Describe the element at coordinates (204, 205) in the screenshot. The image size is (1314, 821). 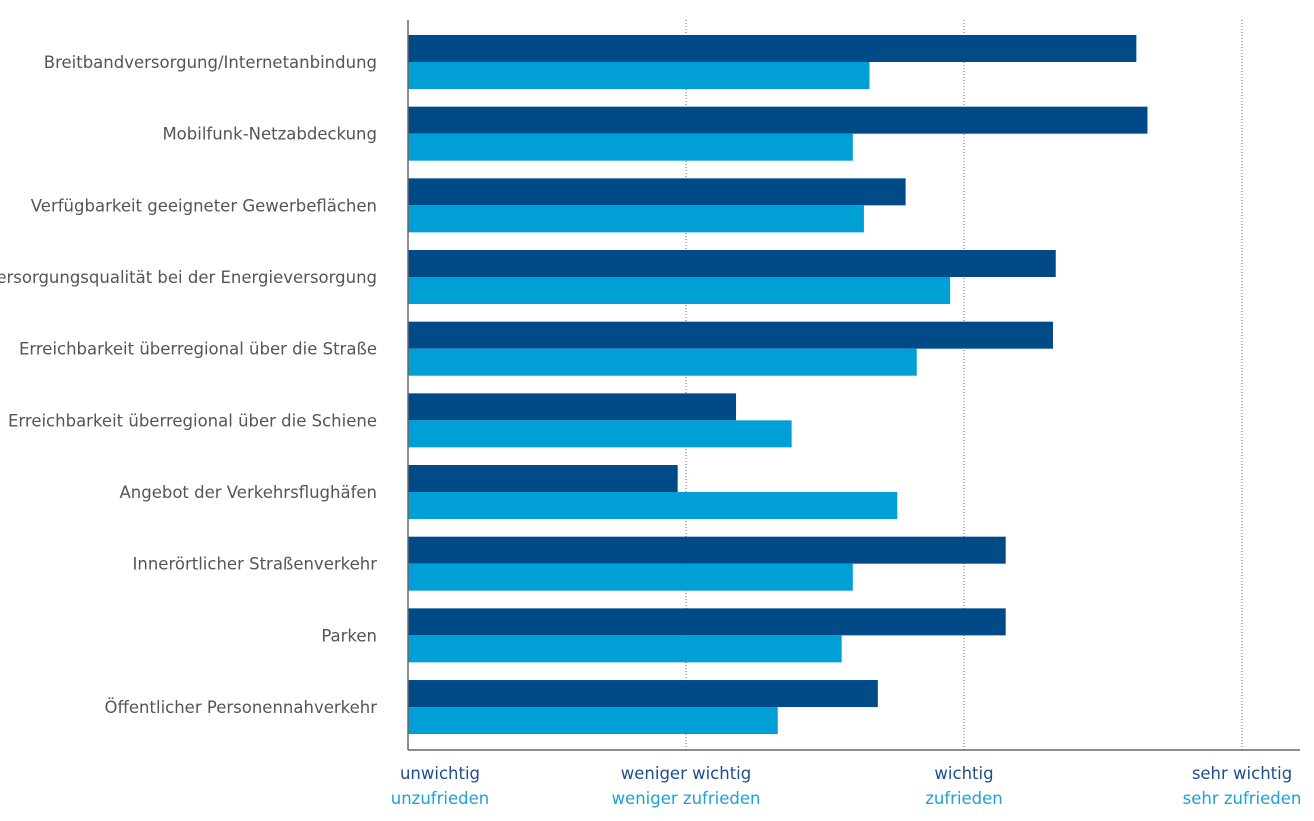
I see `category-label: Verfügbarkeit geeigneter Gewerbeflächen` at that location.